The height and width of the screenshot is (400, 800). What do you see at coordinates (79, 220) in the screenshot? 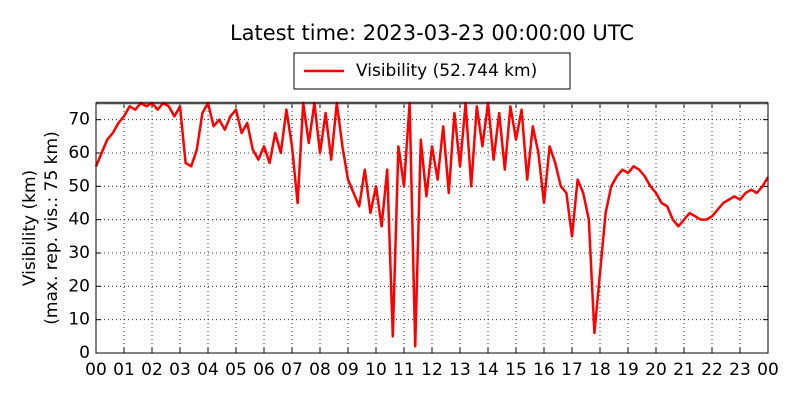
I see `y-tick-label: 40` at bounding box center [79, 220].